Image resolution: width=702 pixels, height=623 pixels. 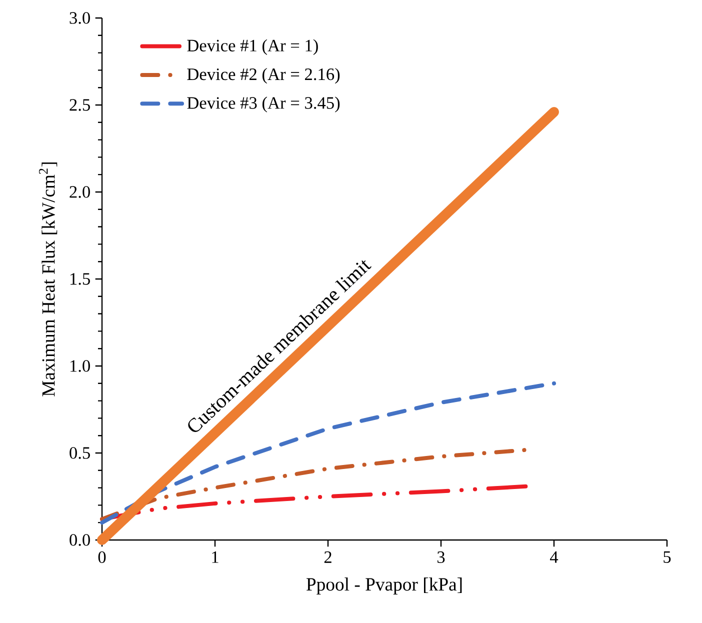 I want to click on x-tick-label: 3, so click(x=441, y=557).